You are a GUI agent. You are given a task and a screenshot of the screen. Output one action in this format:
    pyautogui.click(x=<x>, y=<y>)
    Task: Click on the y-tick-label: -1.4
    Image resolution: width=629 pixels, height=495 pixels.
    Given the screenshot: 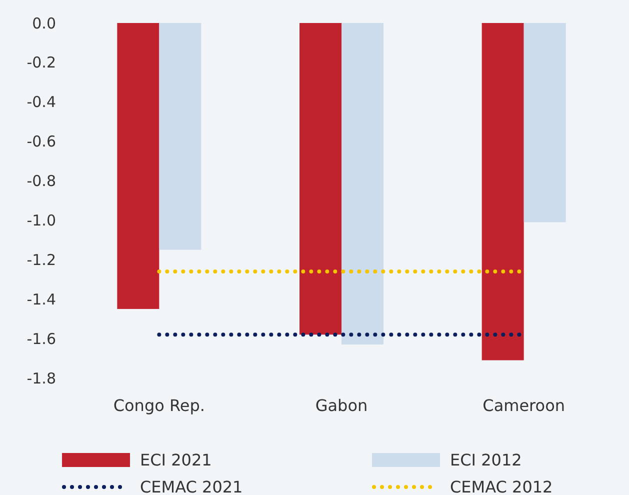 What is the action you would take?
    pyautogui.click(x=41, y=299)
    